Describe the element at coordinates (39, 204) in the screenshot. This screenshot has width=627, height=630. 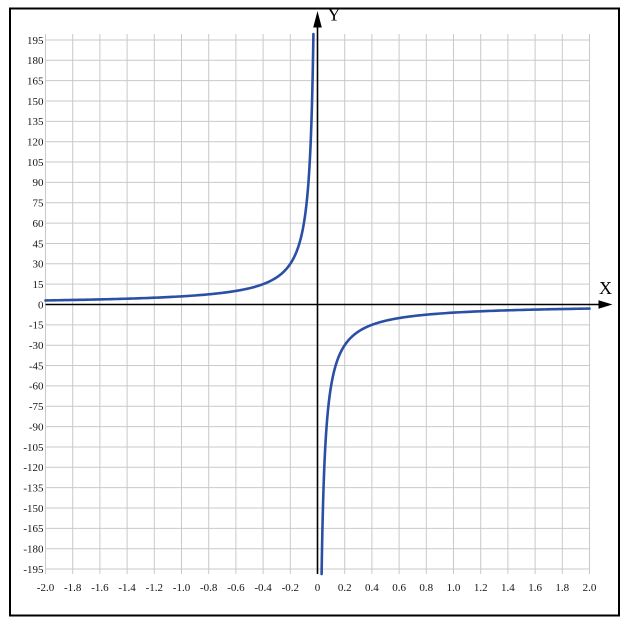
I see `y-tick-label: 75` at that location.